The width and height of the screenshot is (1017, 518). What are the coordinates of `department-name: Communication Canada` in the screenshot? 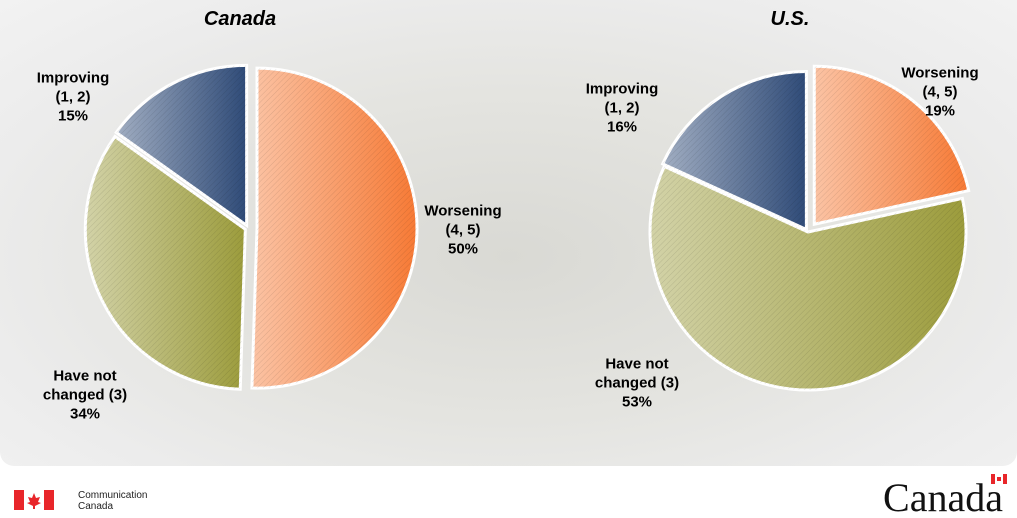 It's located at (113, 501).